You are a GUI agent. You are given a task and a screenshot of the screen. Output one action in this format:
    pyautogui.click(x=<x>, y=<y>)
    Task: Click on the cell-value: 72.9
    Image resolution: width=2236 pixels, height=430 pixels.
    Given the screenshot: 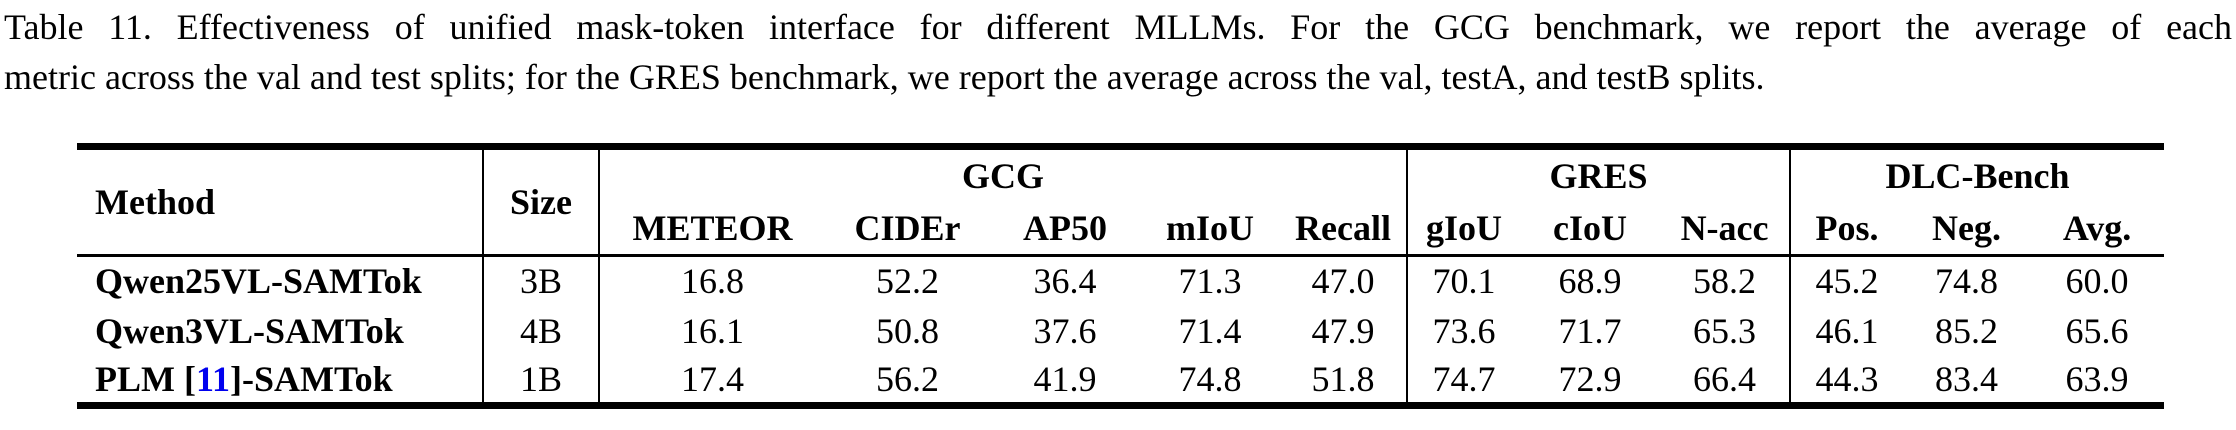 What is the action you would take?
    pyautogui.click(x=1590, y=378)
    